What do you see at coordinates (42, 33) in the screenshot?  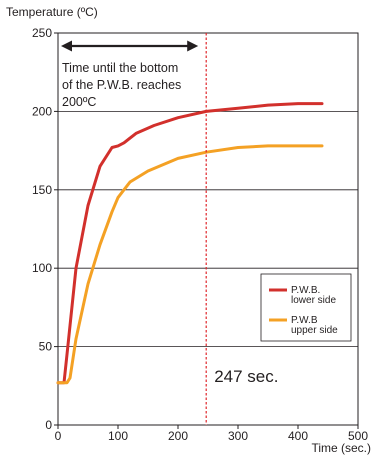 I see `y-tick-label: 250` at bounding box center [42, 33].